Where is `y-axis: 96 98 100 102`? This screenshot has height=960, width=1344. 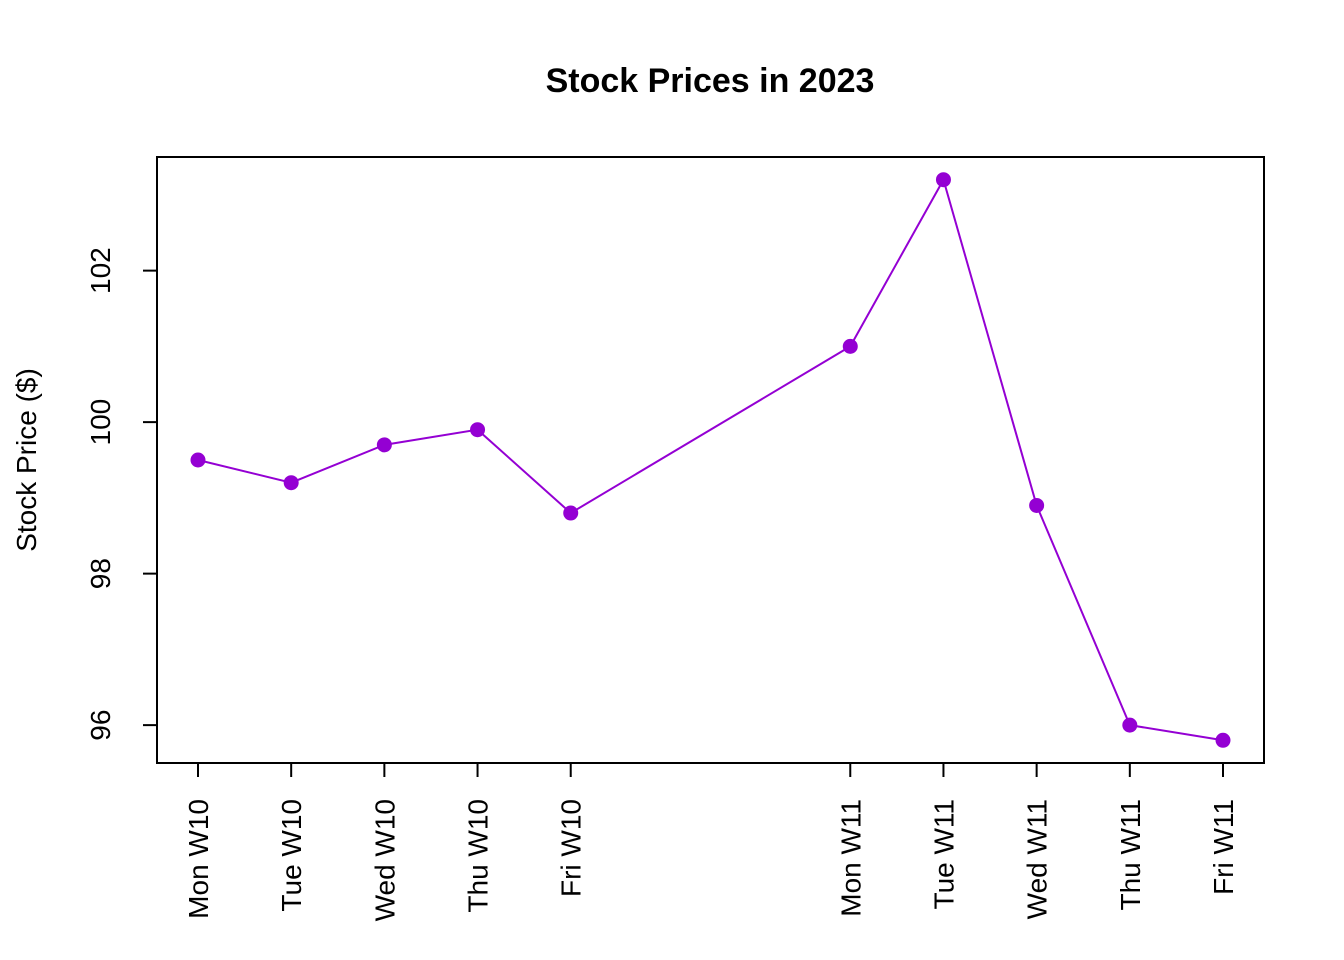 y-axis: 96 98 100 102 is located at coordinates (121, 494).